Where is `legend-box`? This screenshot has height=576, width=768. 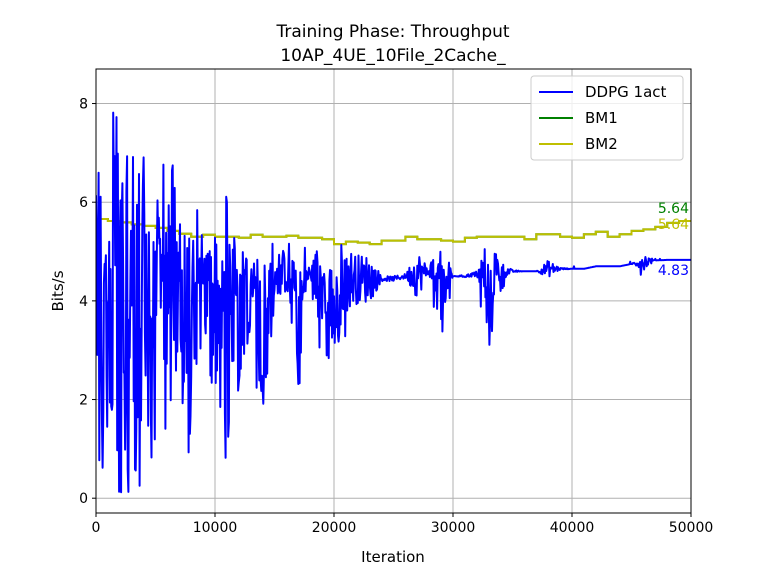 legend-box is located at coordinates (607, 118).